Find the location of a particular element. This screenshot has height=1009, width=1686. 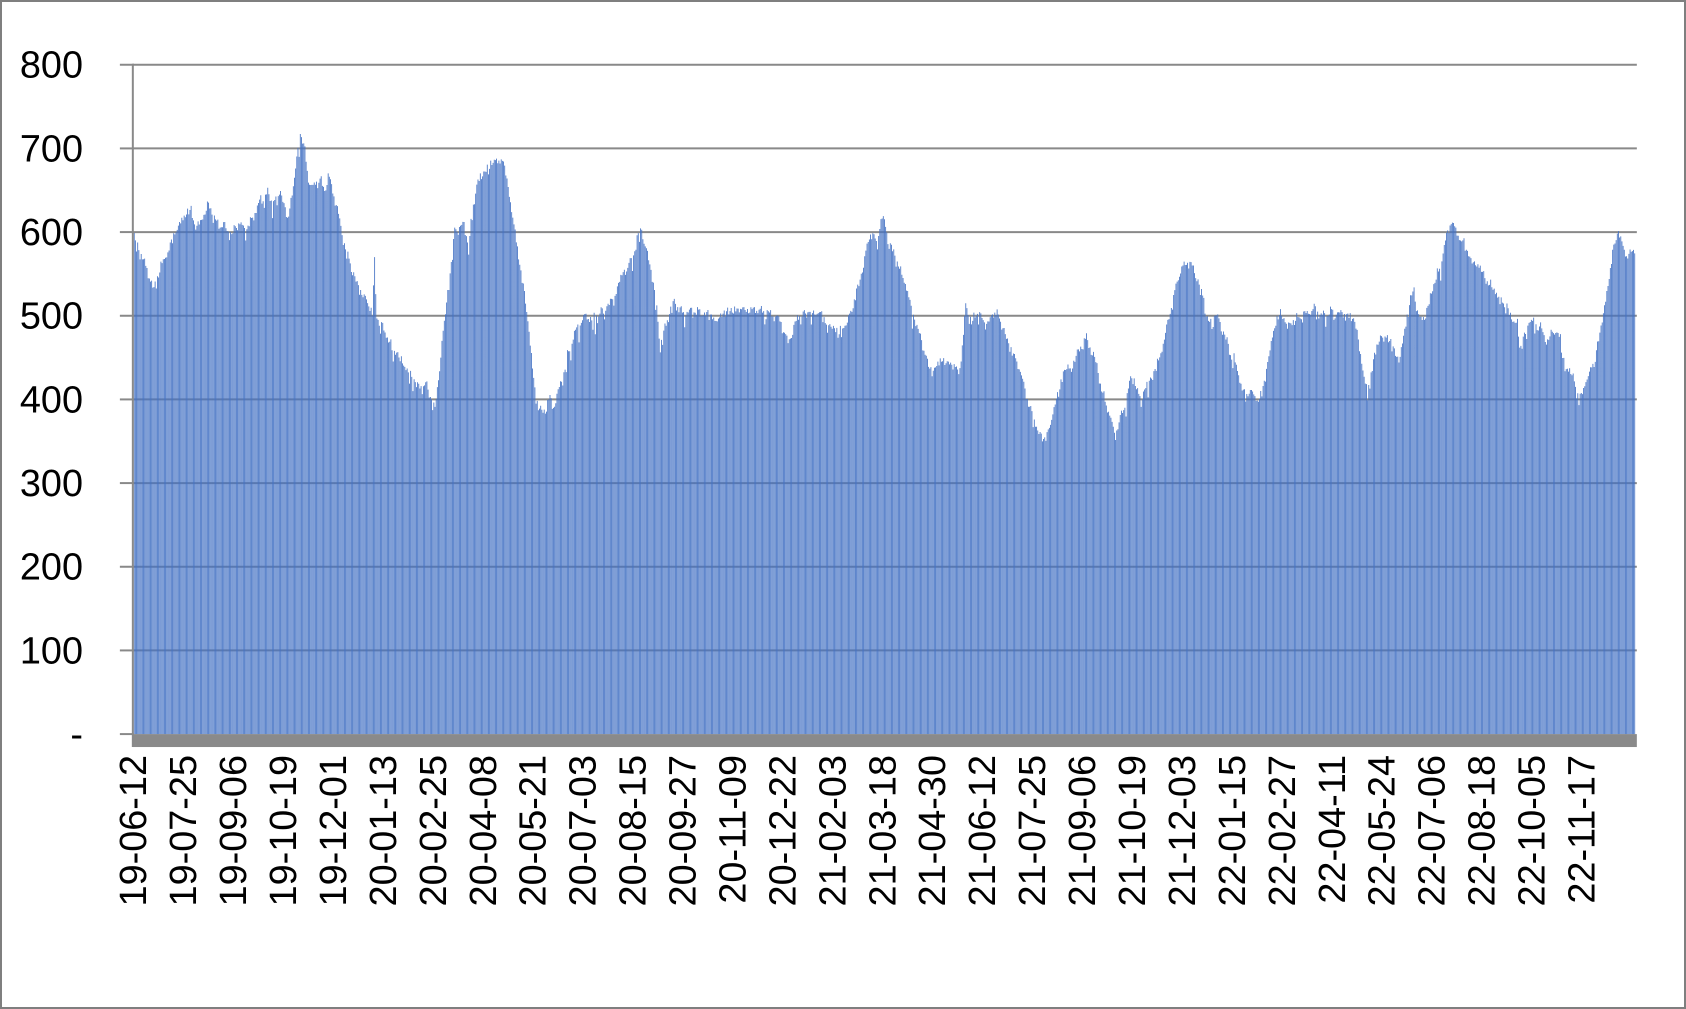

y-tick-label: 300 is located at coordinates (51, 484).